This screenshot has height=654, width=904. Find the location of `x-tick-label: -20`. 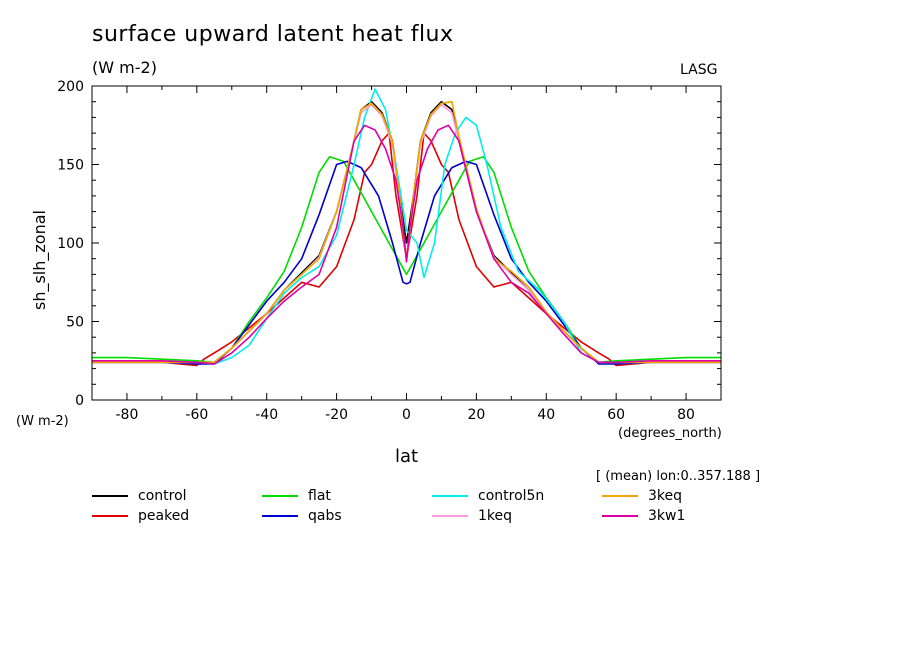

x-tick-label: -20 is located at coordinates (336, 415).